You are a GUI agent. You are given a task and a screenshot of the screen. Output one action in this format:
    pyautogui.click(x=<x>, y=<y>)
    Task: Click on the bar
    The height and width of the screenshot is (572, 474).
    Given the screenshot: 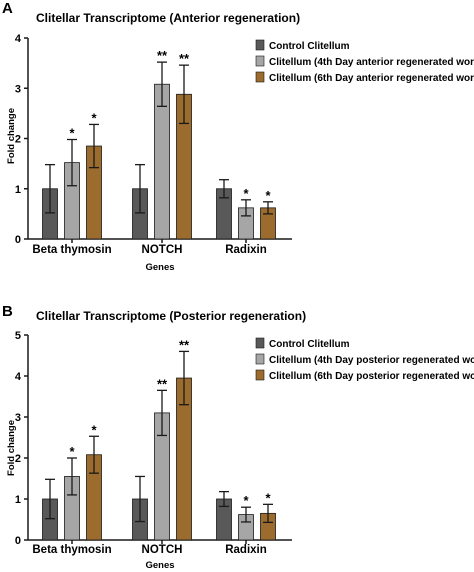 What is the action you would take?
    pyautogui.click(x=162, y=161)
    